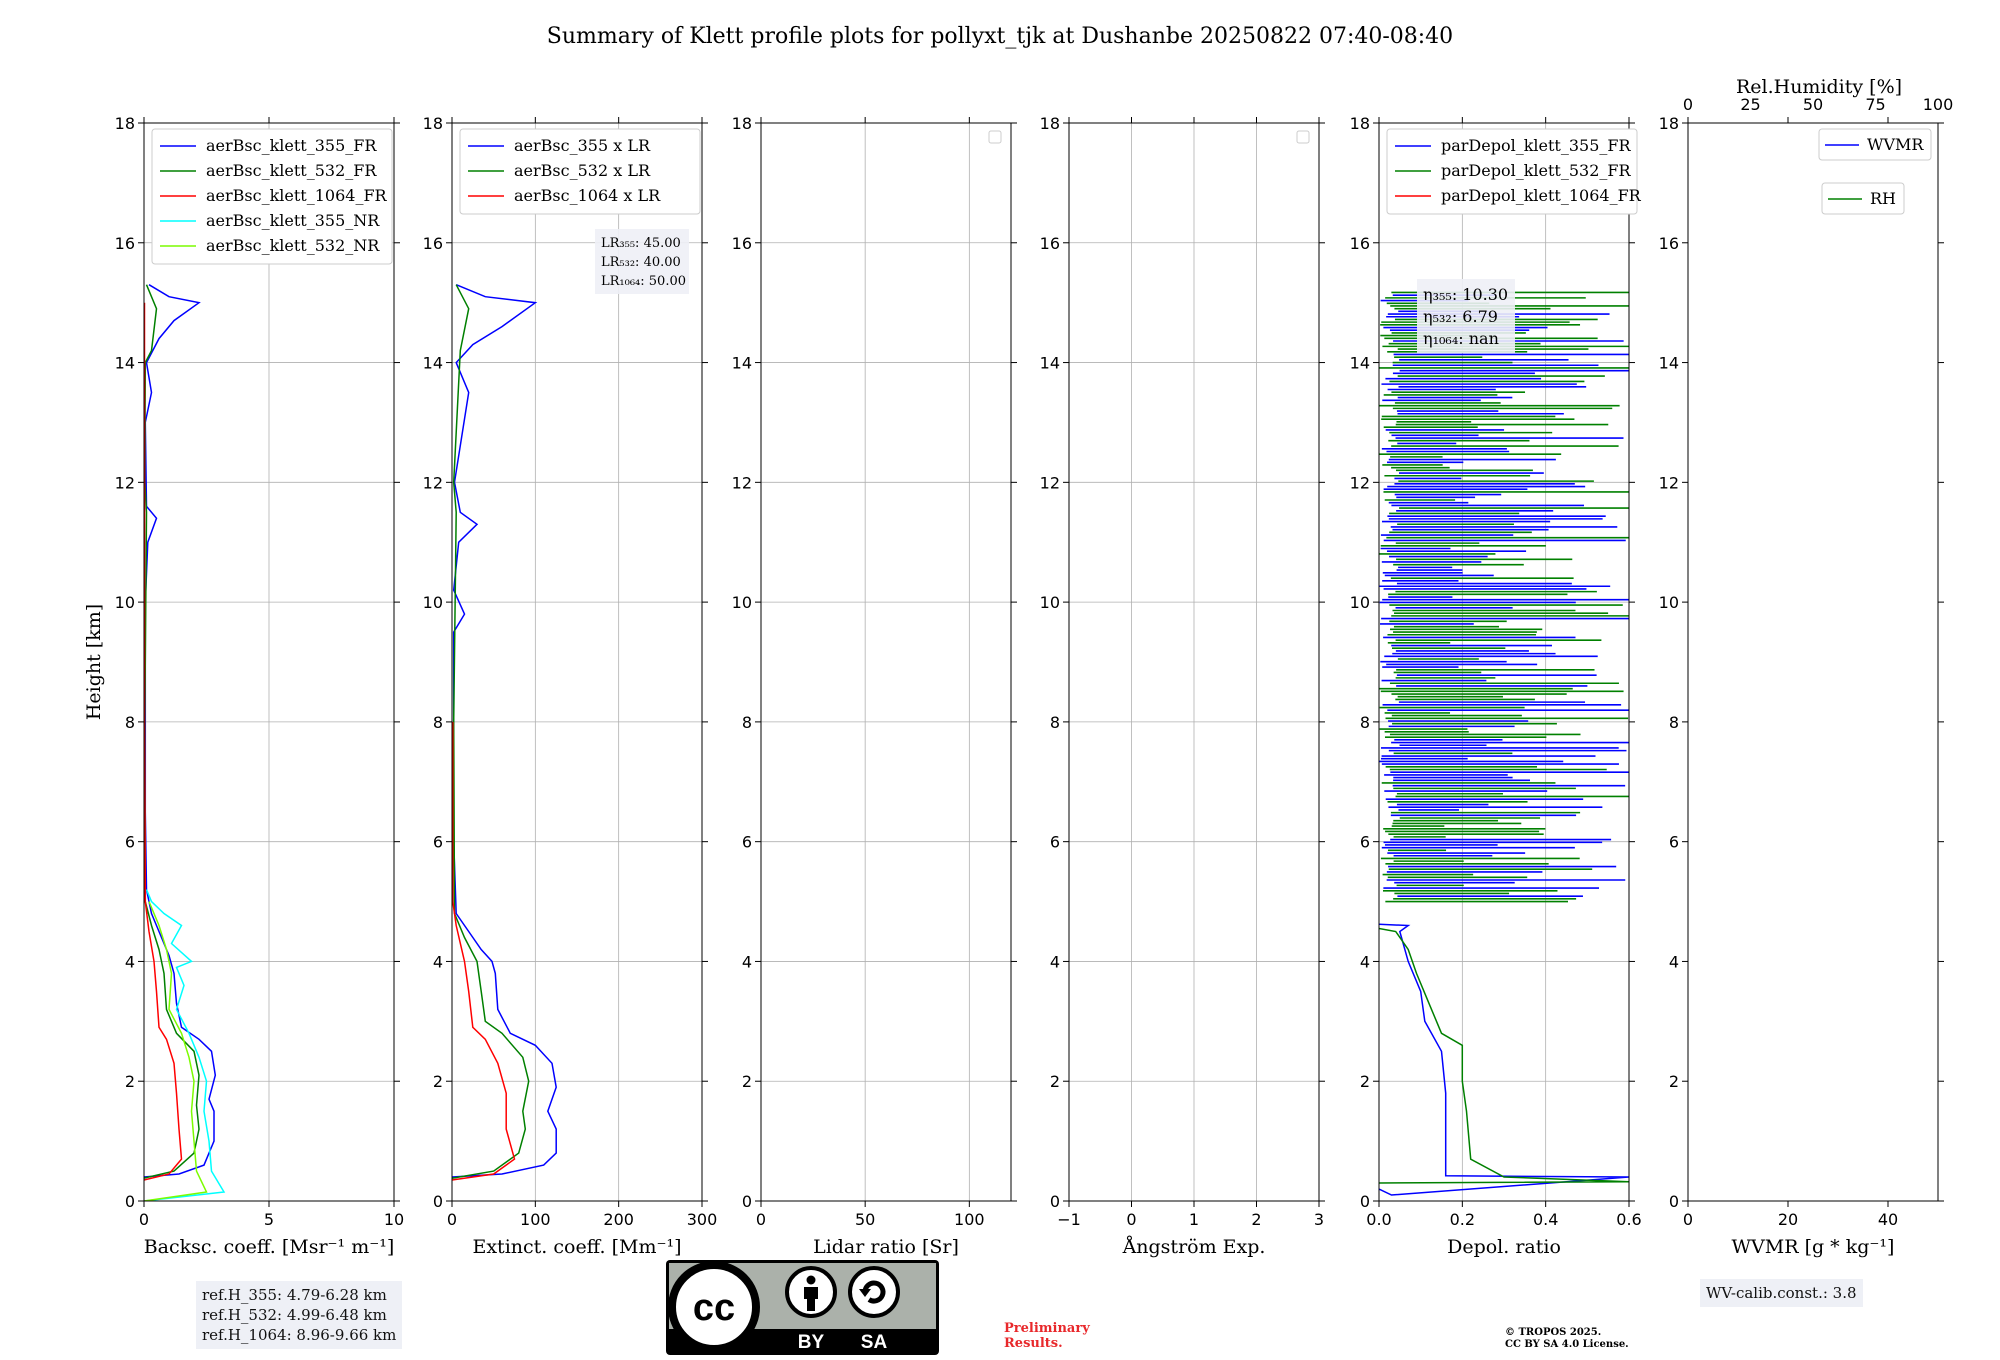  I want to click on refh-1064: ref.H_1064: 8.96-9.66 km, so click(299, 1335).